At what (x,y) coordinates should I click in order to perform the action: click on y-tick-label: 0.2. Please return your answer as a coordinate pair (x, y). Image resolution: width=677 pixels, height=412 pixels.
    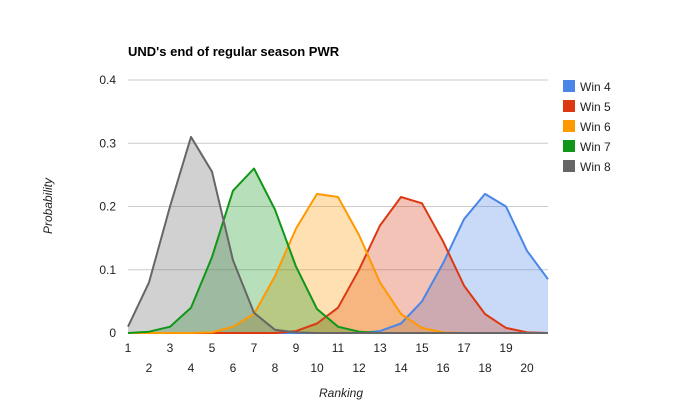
    Looking at the image, I should click on (107, 207).